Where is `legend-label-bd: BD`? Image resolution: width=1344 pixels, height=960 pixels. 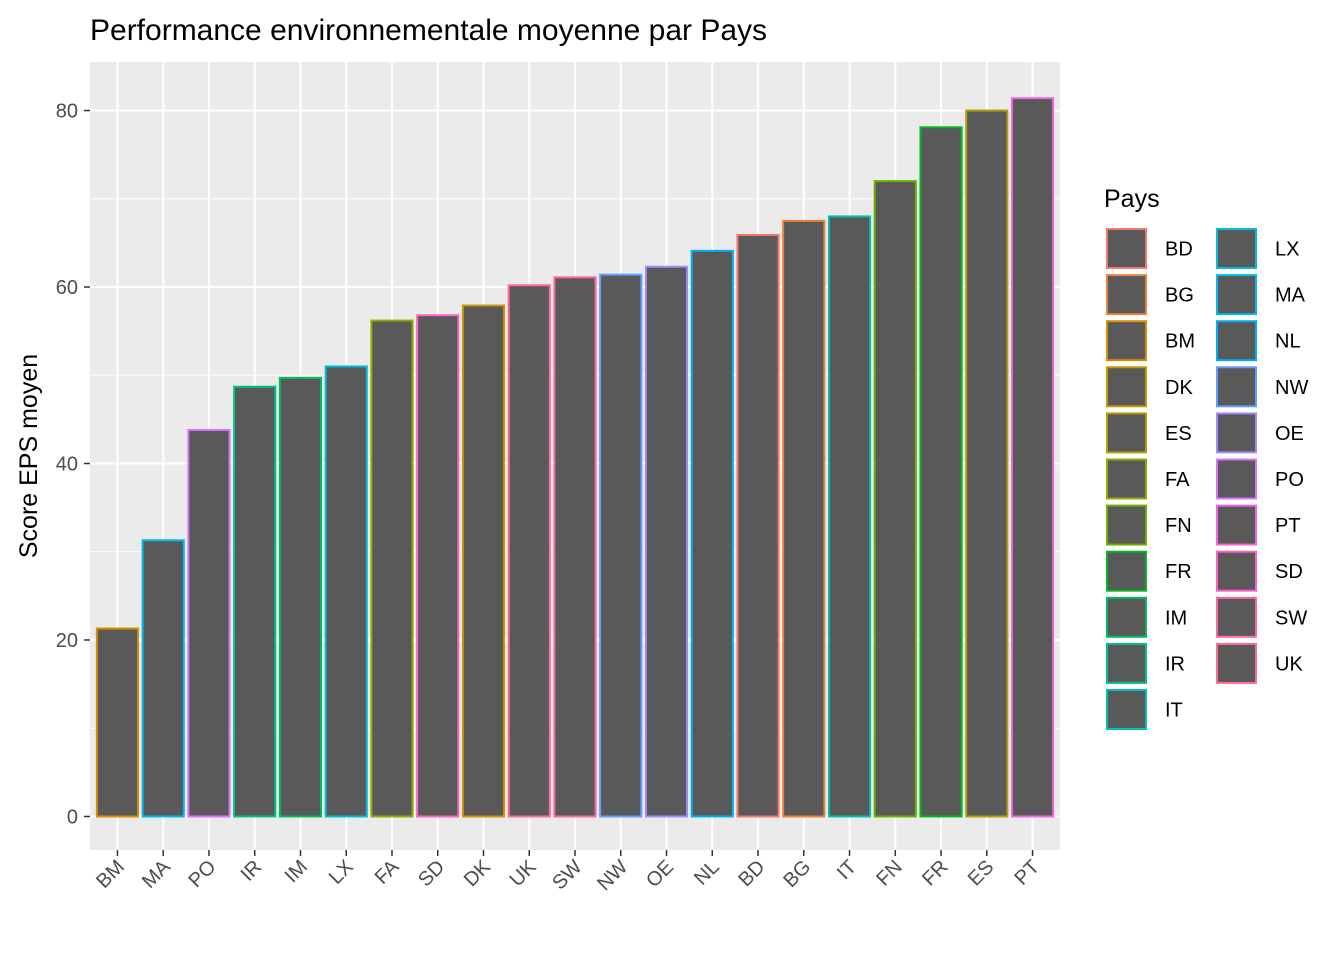
legend-label-bd: BD is located at coordinates (1179, 250).